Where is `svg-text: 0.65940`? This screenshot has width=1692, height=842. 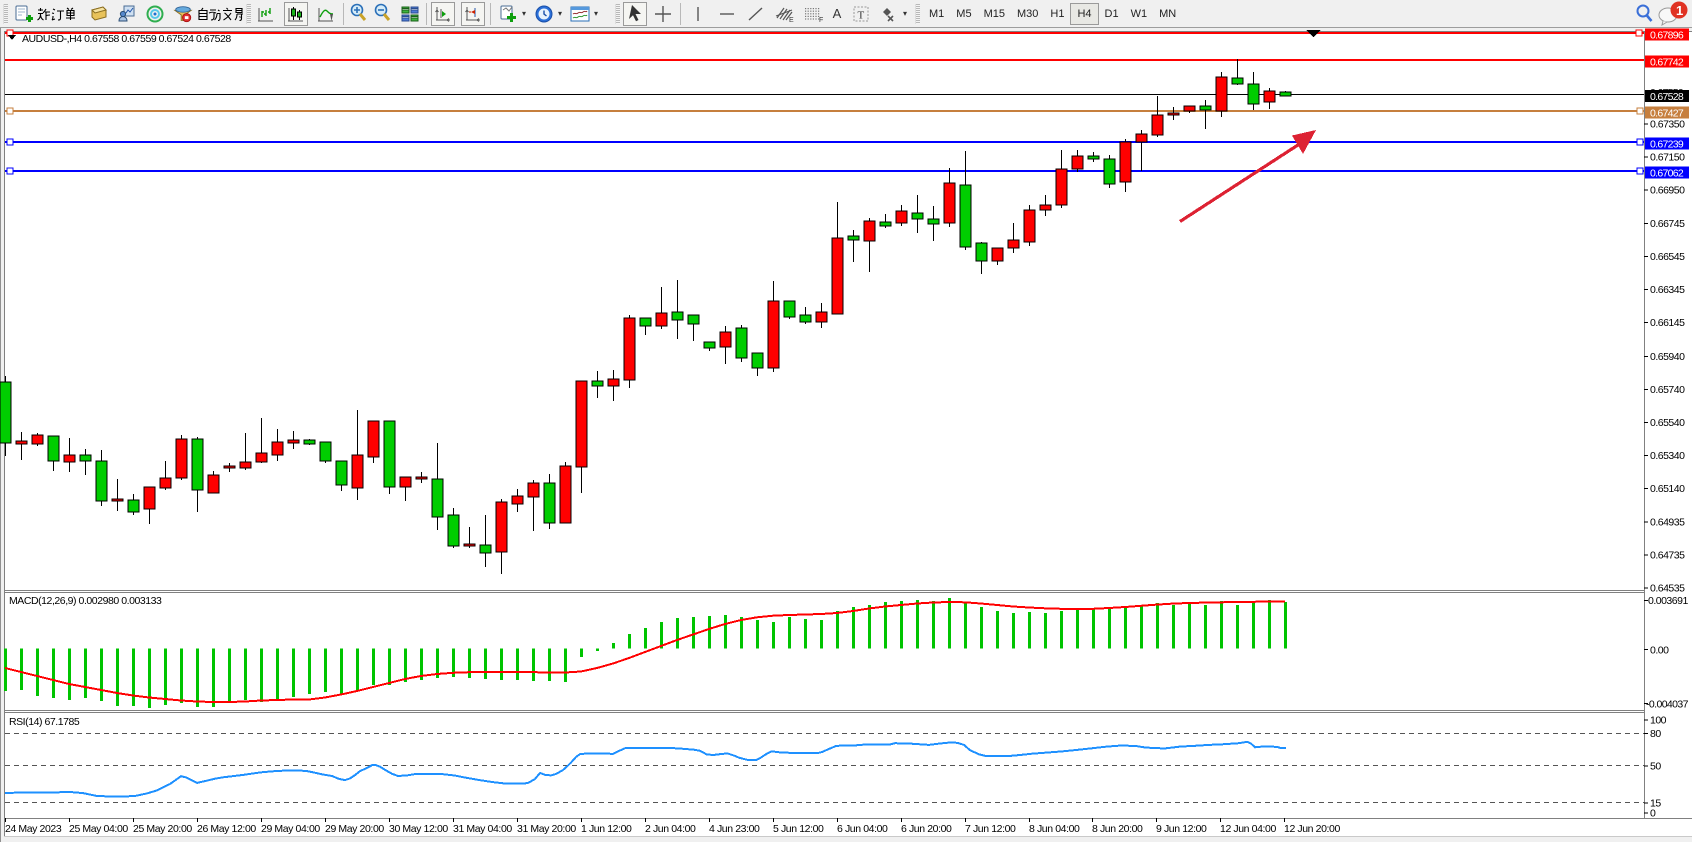 svg-text: 0.65940 is located at coordinates (1667, 357).